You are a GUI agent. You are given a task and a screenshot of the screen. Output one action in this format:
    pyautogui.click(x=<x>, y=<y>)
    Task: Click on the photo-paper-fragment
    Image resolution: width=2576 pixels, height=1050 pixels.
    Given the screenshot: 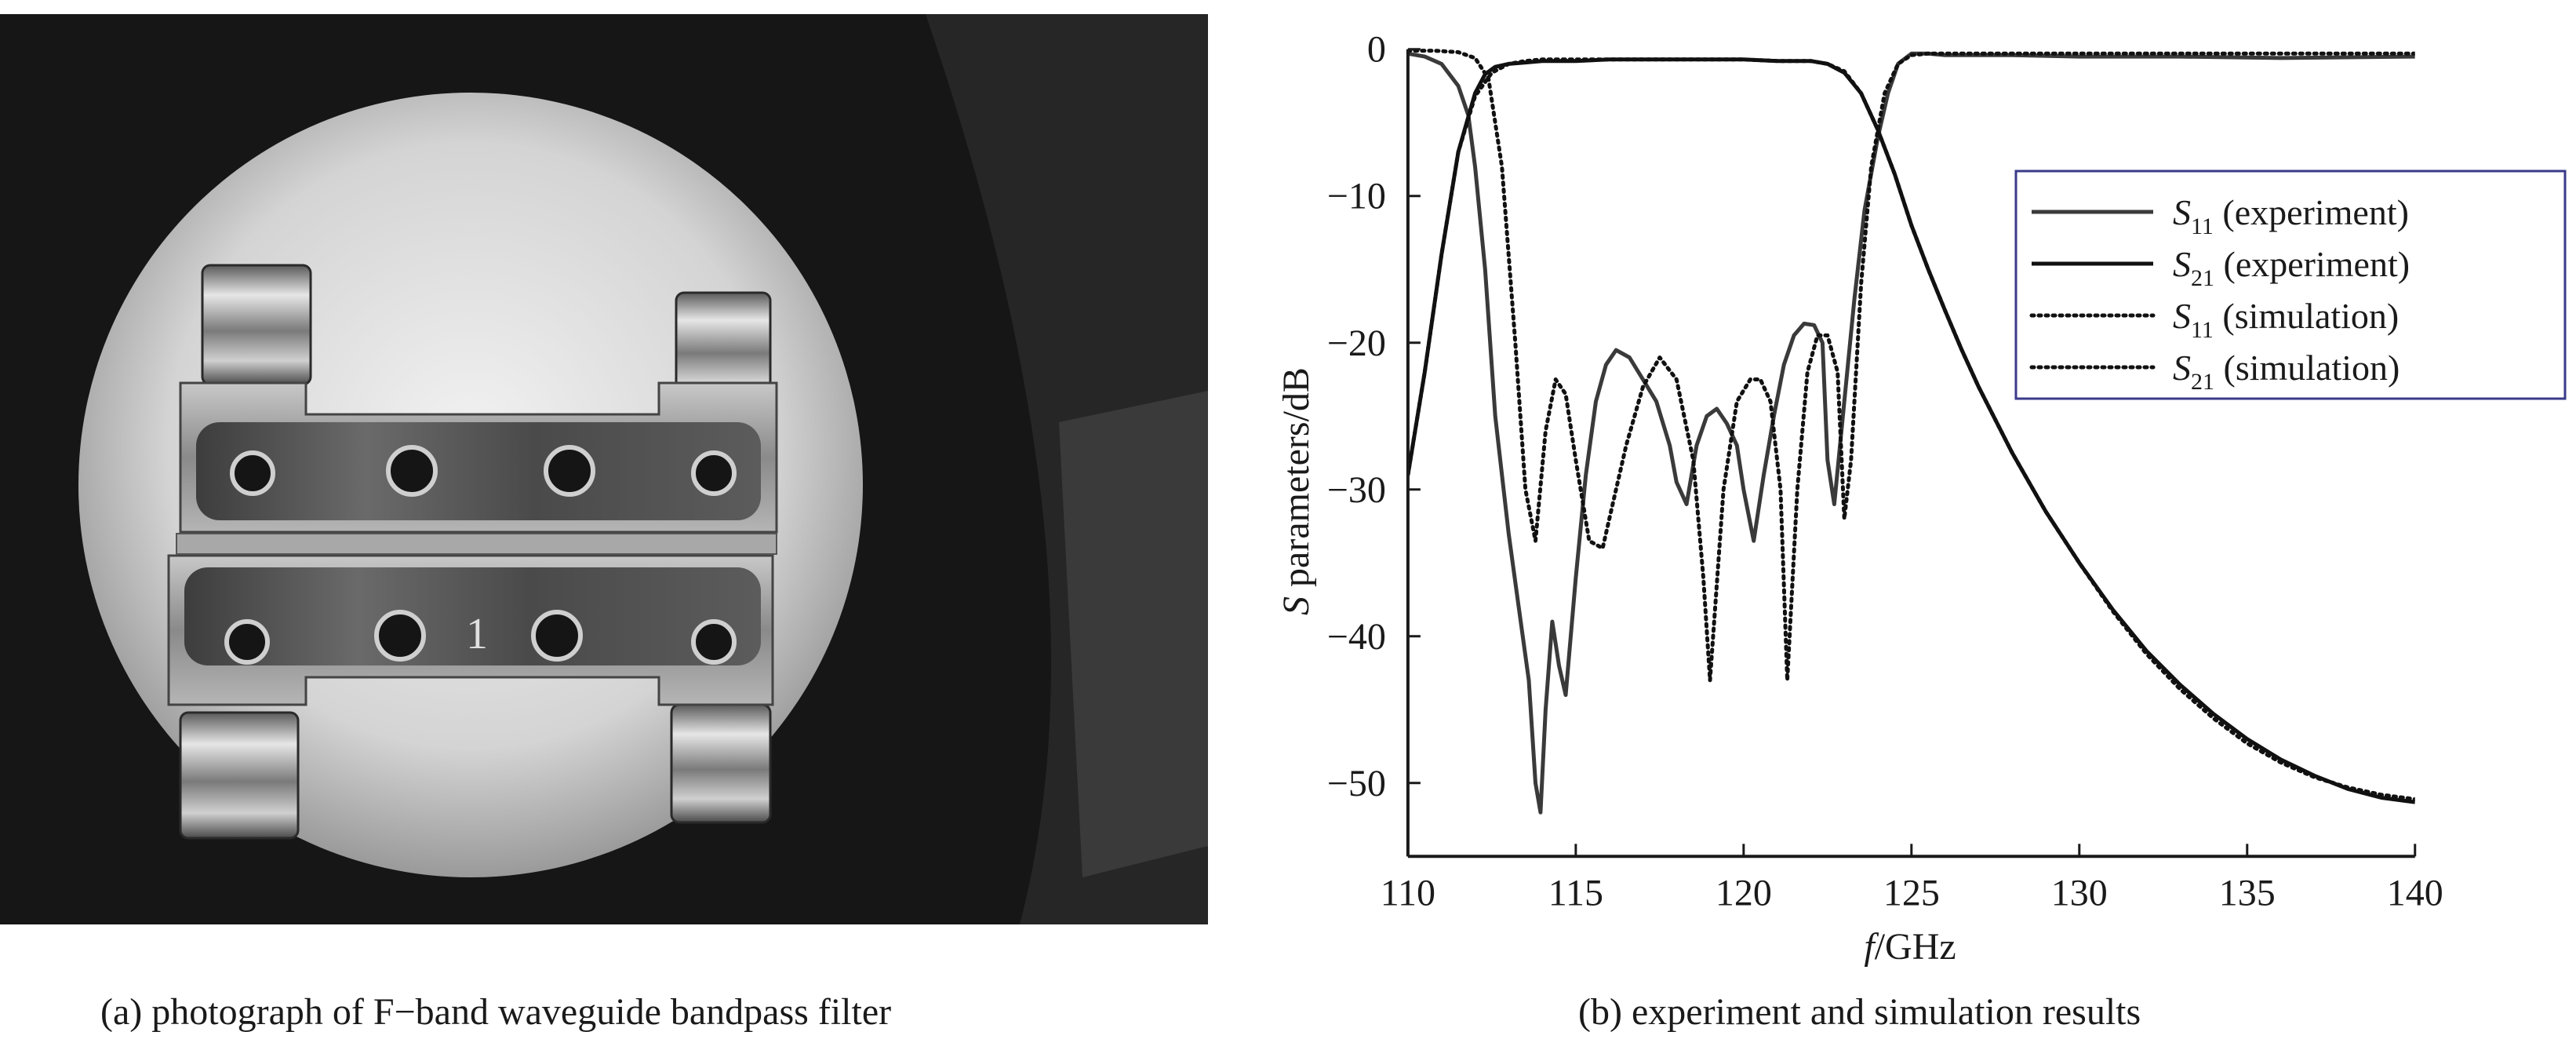 What is the action you would take?
    pyautogui.click(x=1133, y=634)
    